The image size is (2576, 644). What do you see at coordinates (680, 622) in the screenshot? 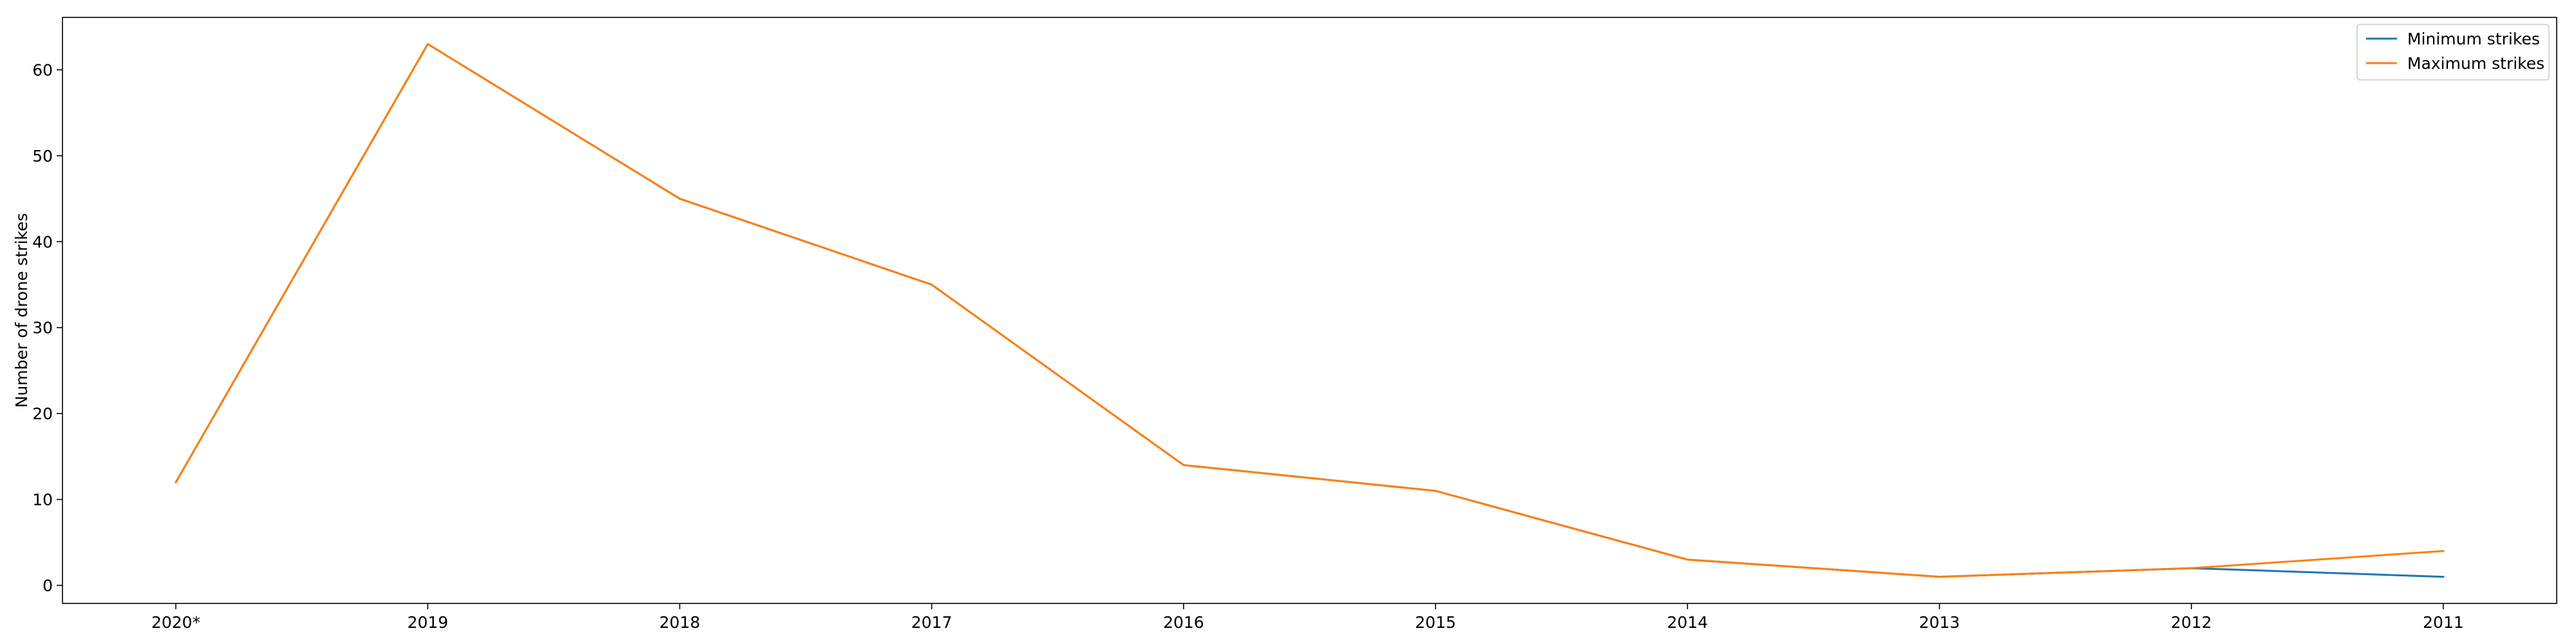
I see `x-tick-label: 2018` at bounding box center [680, 622].